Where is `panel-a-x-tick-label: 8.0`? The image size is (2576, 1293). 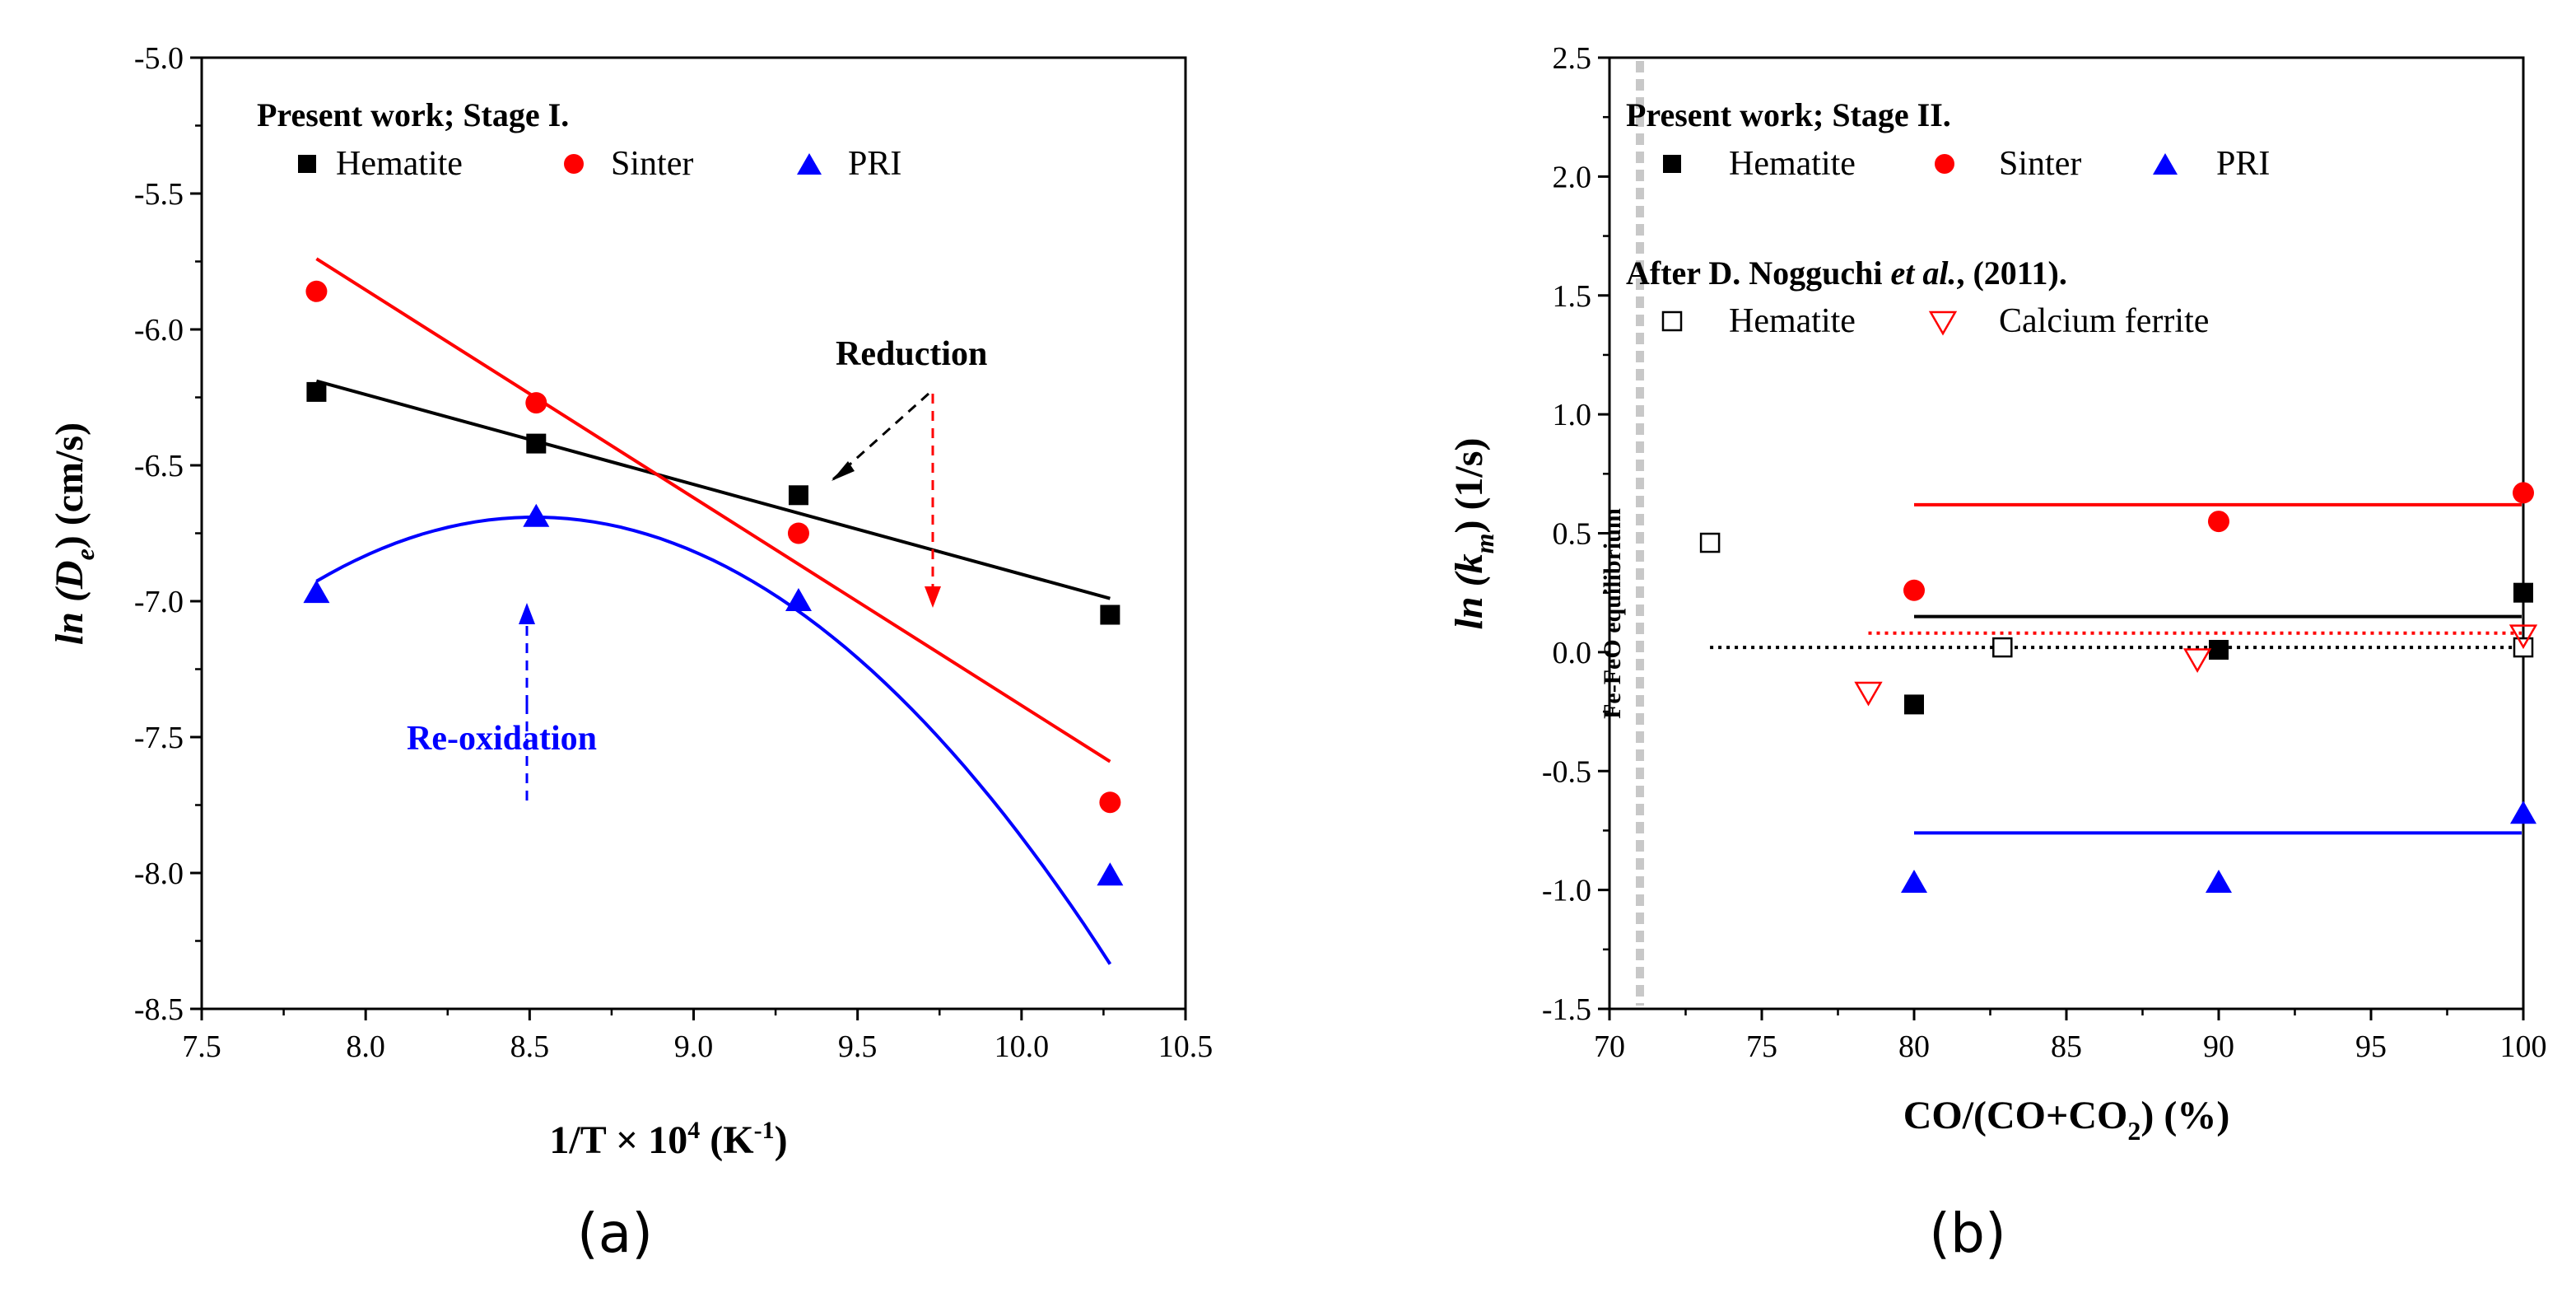 panel-a-x-tick-label: 8.0 is located at coordinates (365, 1046).